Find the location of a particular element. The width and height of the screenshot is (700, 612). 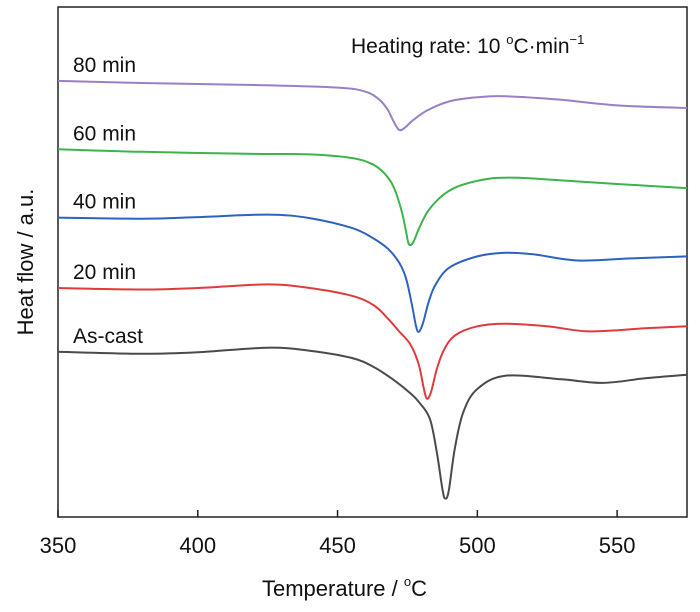

x-axis-title: Temperature / oC is located at coordinates (344, 587).